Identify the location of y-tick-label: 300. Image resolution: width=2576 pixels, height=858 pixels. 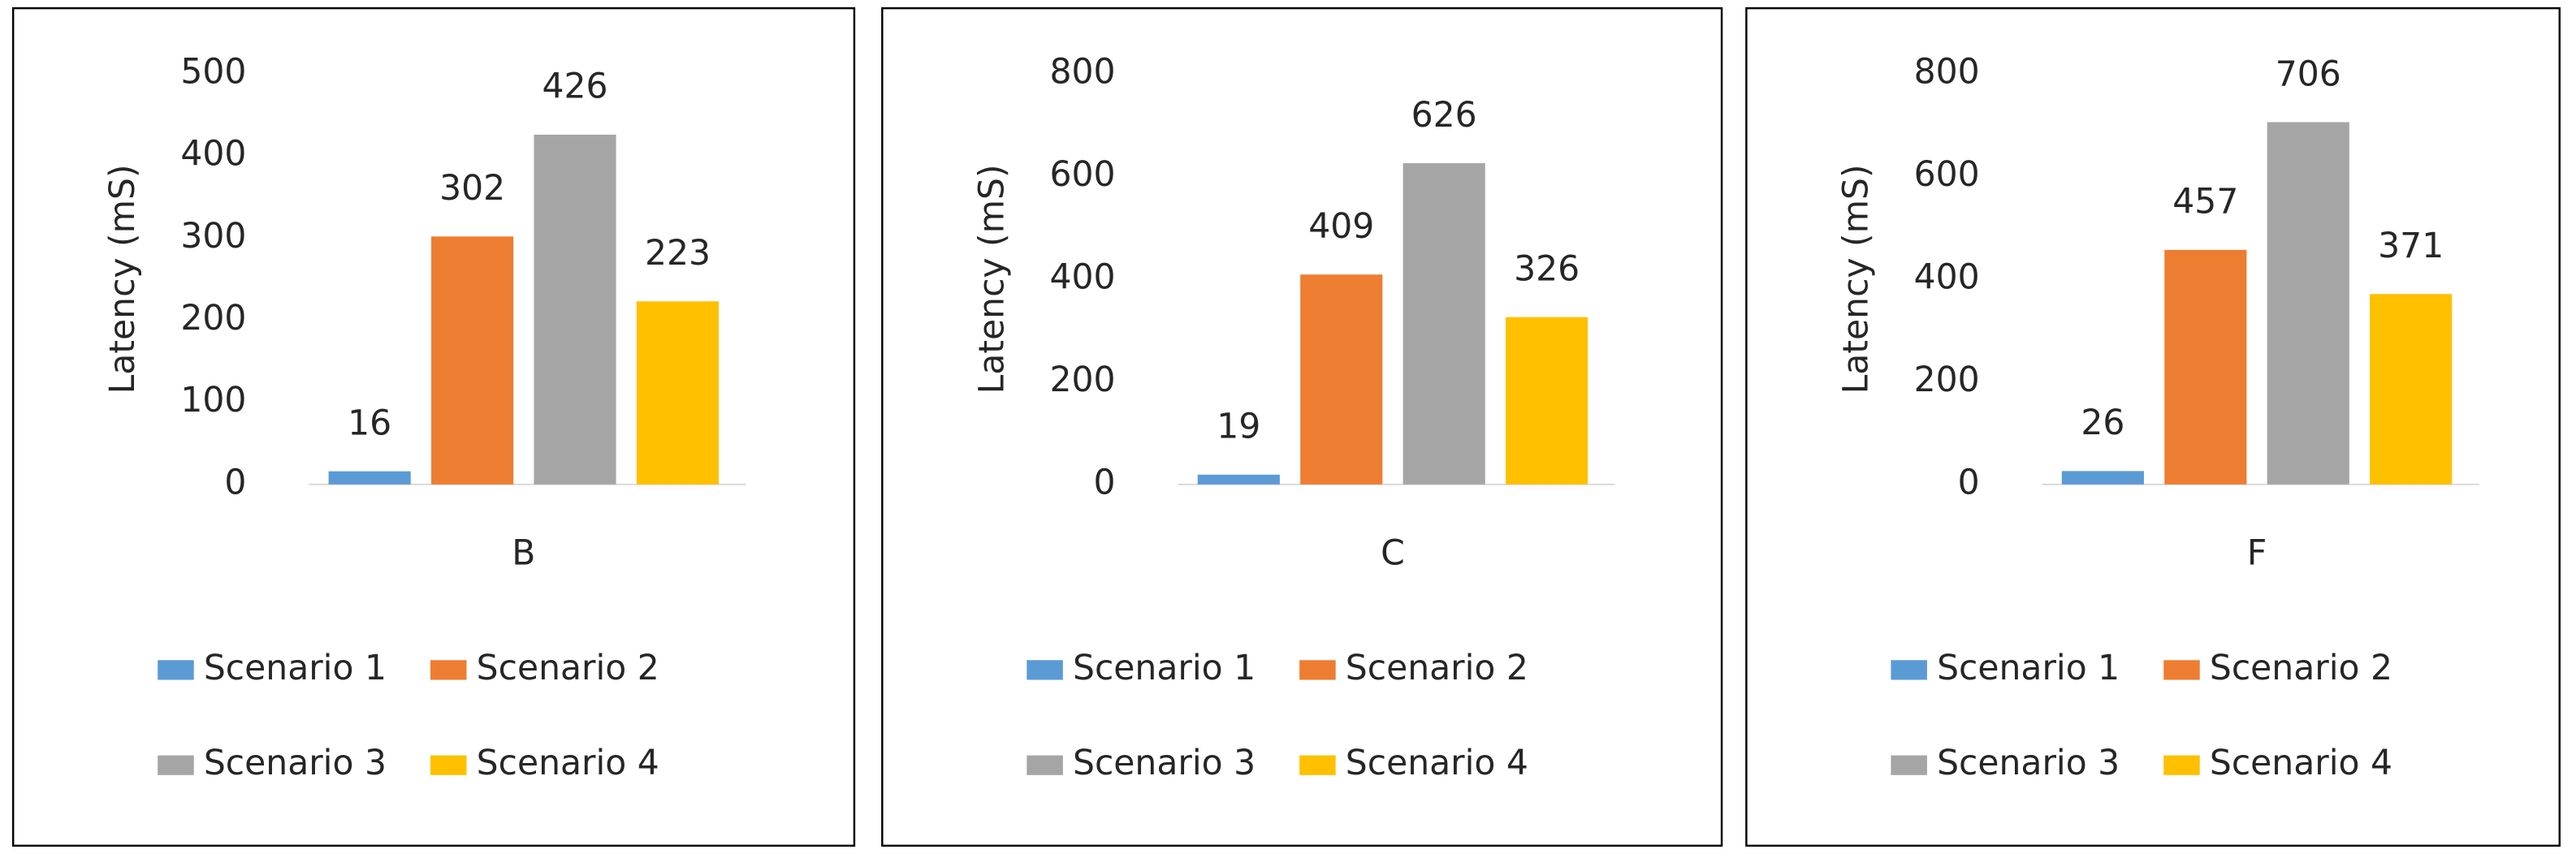
(213, 237).